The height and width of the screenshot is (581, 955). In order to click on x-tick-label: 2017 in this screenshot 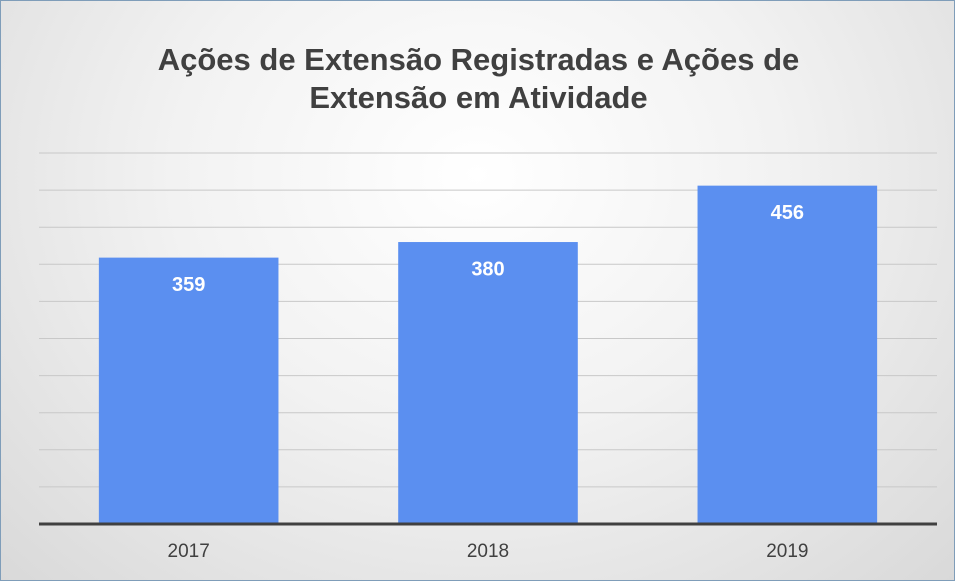, I will do `click(189, 551)`.